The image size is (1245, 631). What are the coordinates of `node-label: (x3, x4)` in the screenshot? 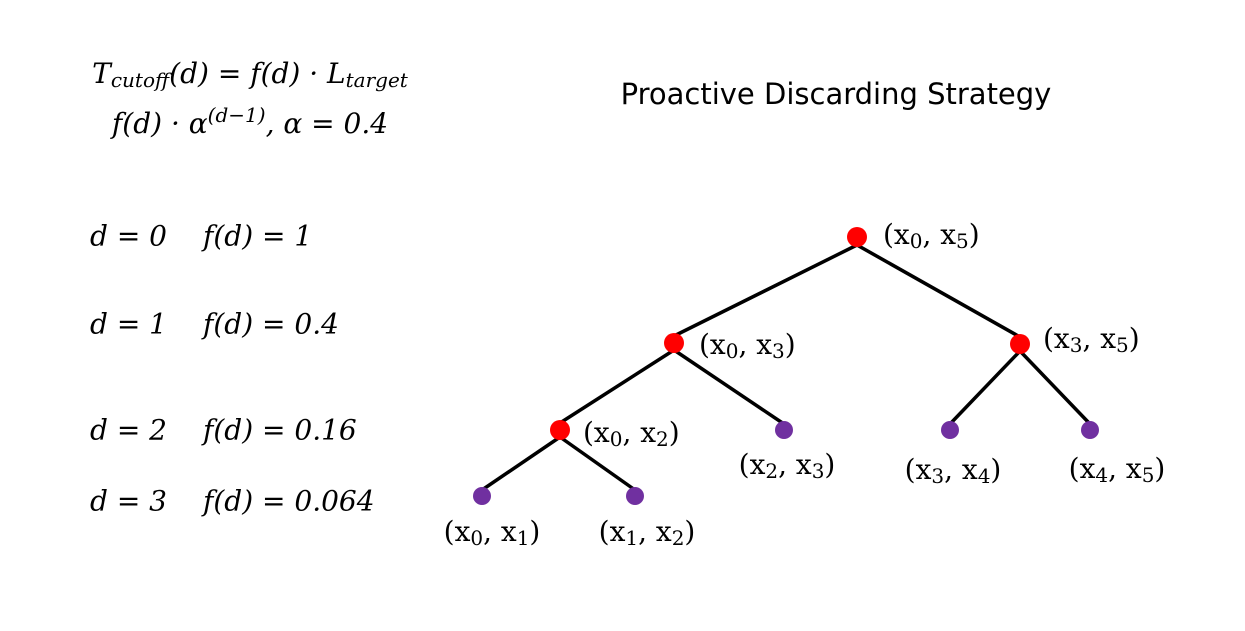 It's located at (953, 470).